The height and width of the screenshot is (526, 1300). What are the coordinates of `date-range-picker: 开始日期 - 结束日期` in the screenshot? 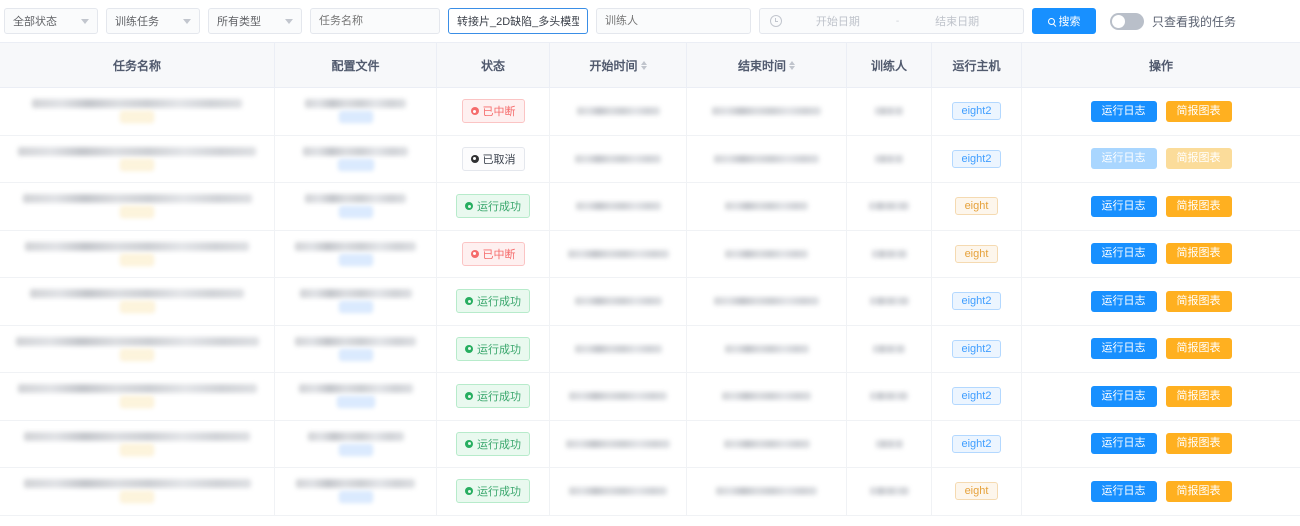 It's located at (891, 21).